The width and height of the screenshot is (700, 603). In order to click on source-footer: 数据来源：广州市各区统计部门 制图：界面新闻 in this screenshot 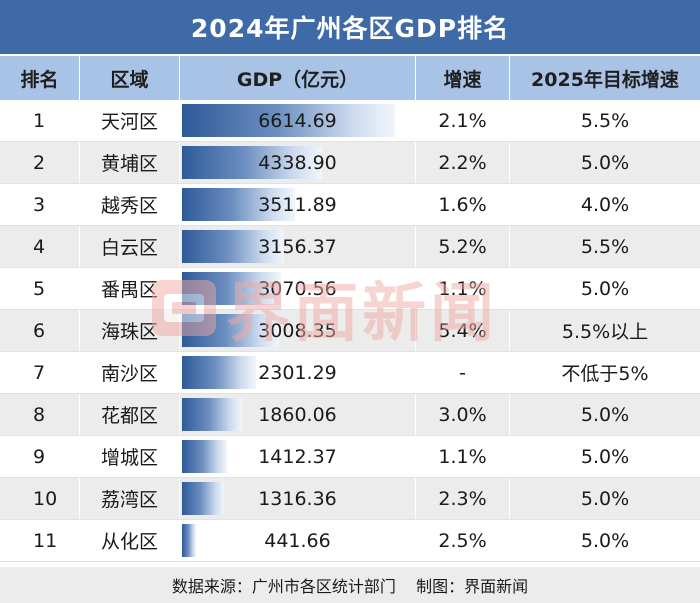, I will do `click(350, 585)`.